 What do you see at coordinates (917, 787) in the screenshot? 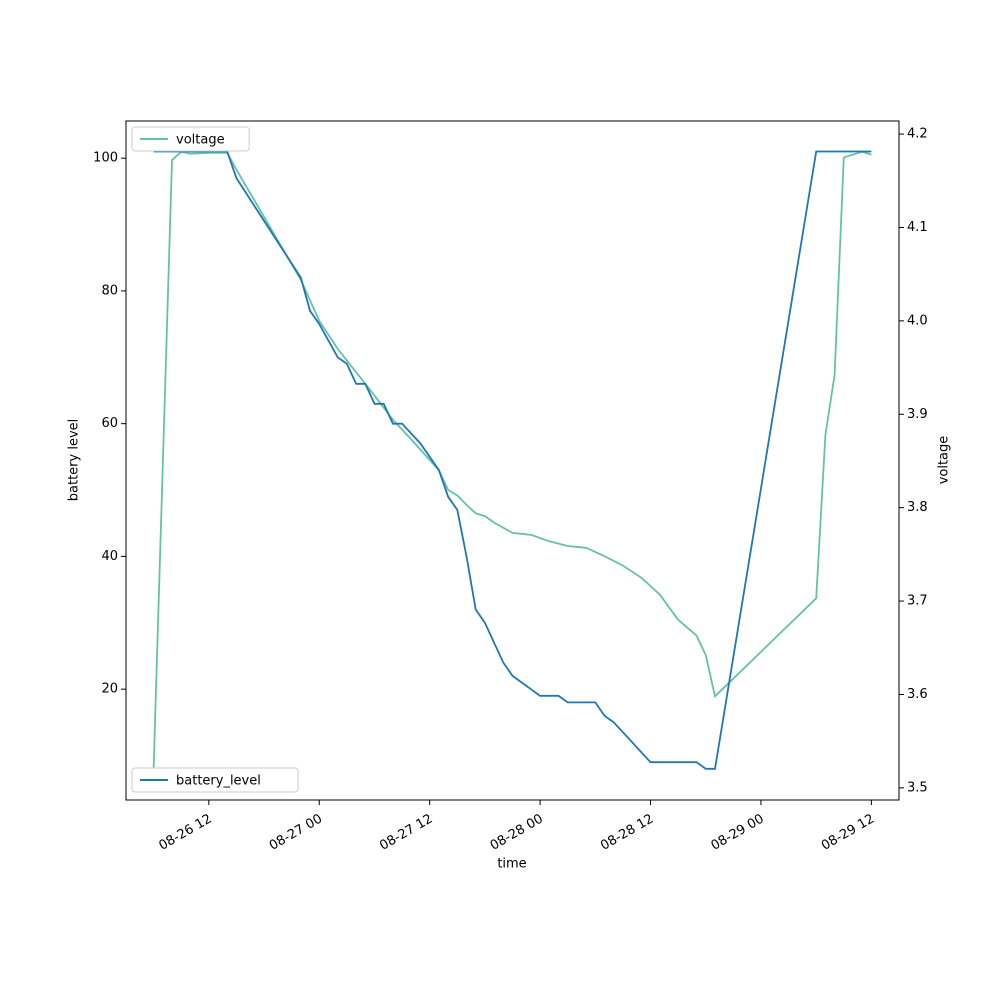
I see `y2-tick-label: 3.5` at bounding box center [917, 787].